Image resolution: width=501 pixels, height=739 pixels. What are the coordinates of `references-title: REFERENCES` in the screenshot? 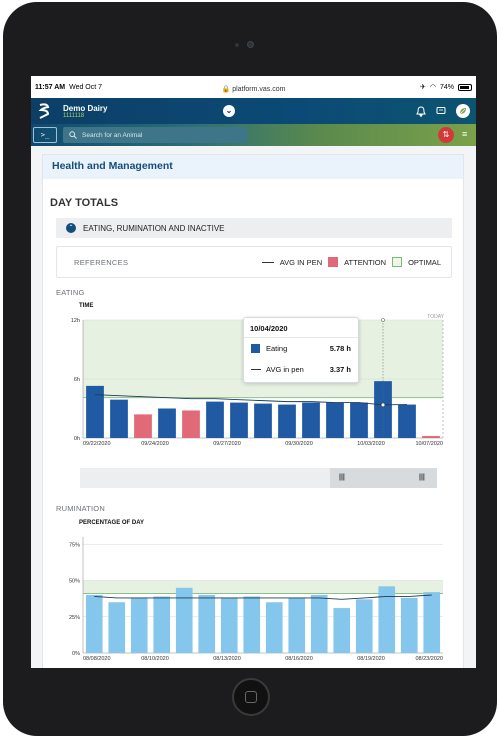 It's located at (101, 262).